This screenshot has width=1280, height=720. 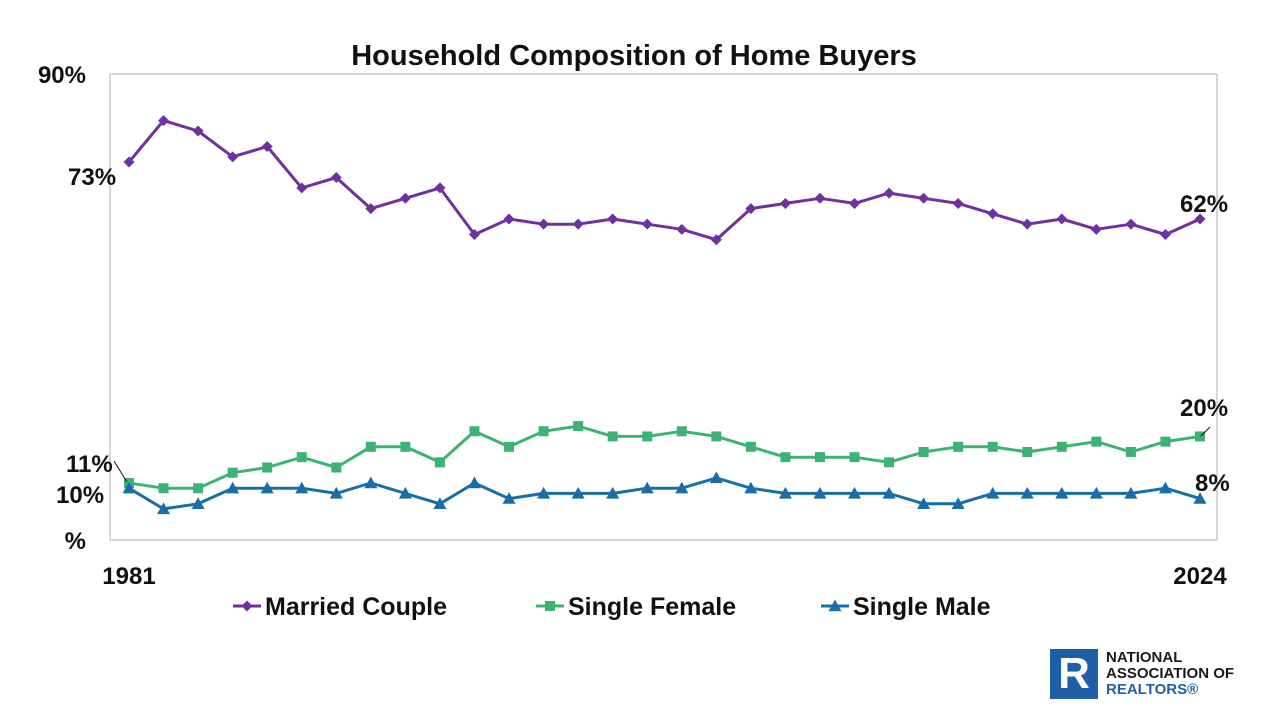 What do you see at coordinates (1205, 431) in the screenshot?
I see `label-leader-line-single-female-end` at bounding box center [1205, 431].